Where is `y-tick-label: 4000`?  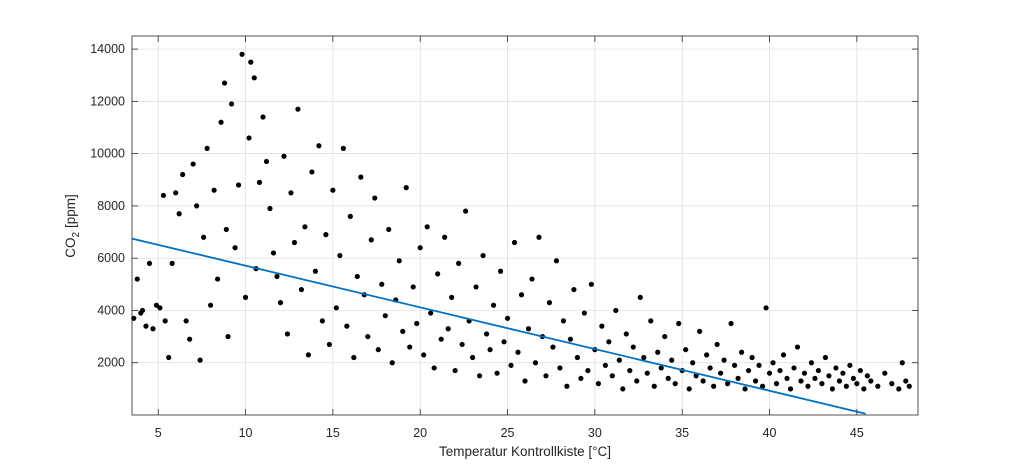 y-tick-label: 4000 is located at coordinates (111, 310).